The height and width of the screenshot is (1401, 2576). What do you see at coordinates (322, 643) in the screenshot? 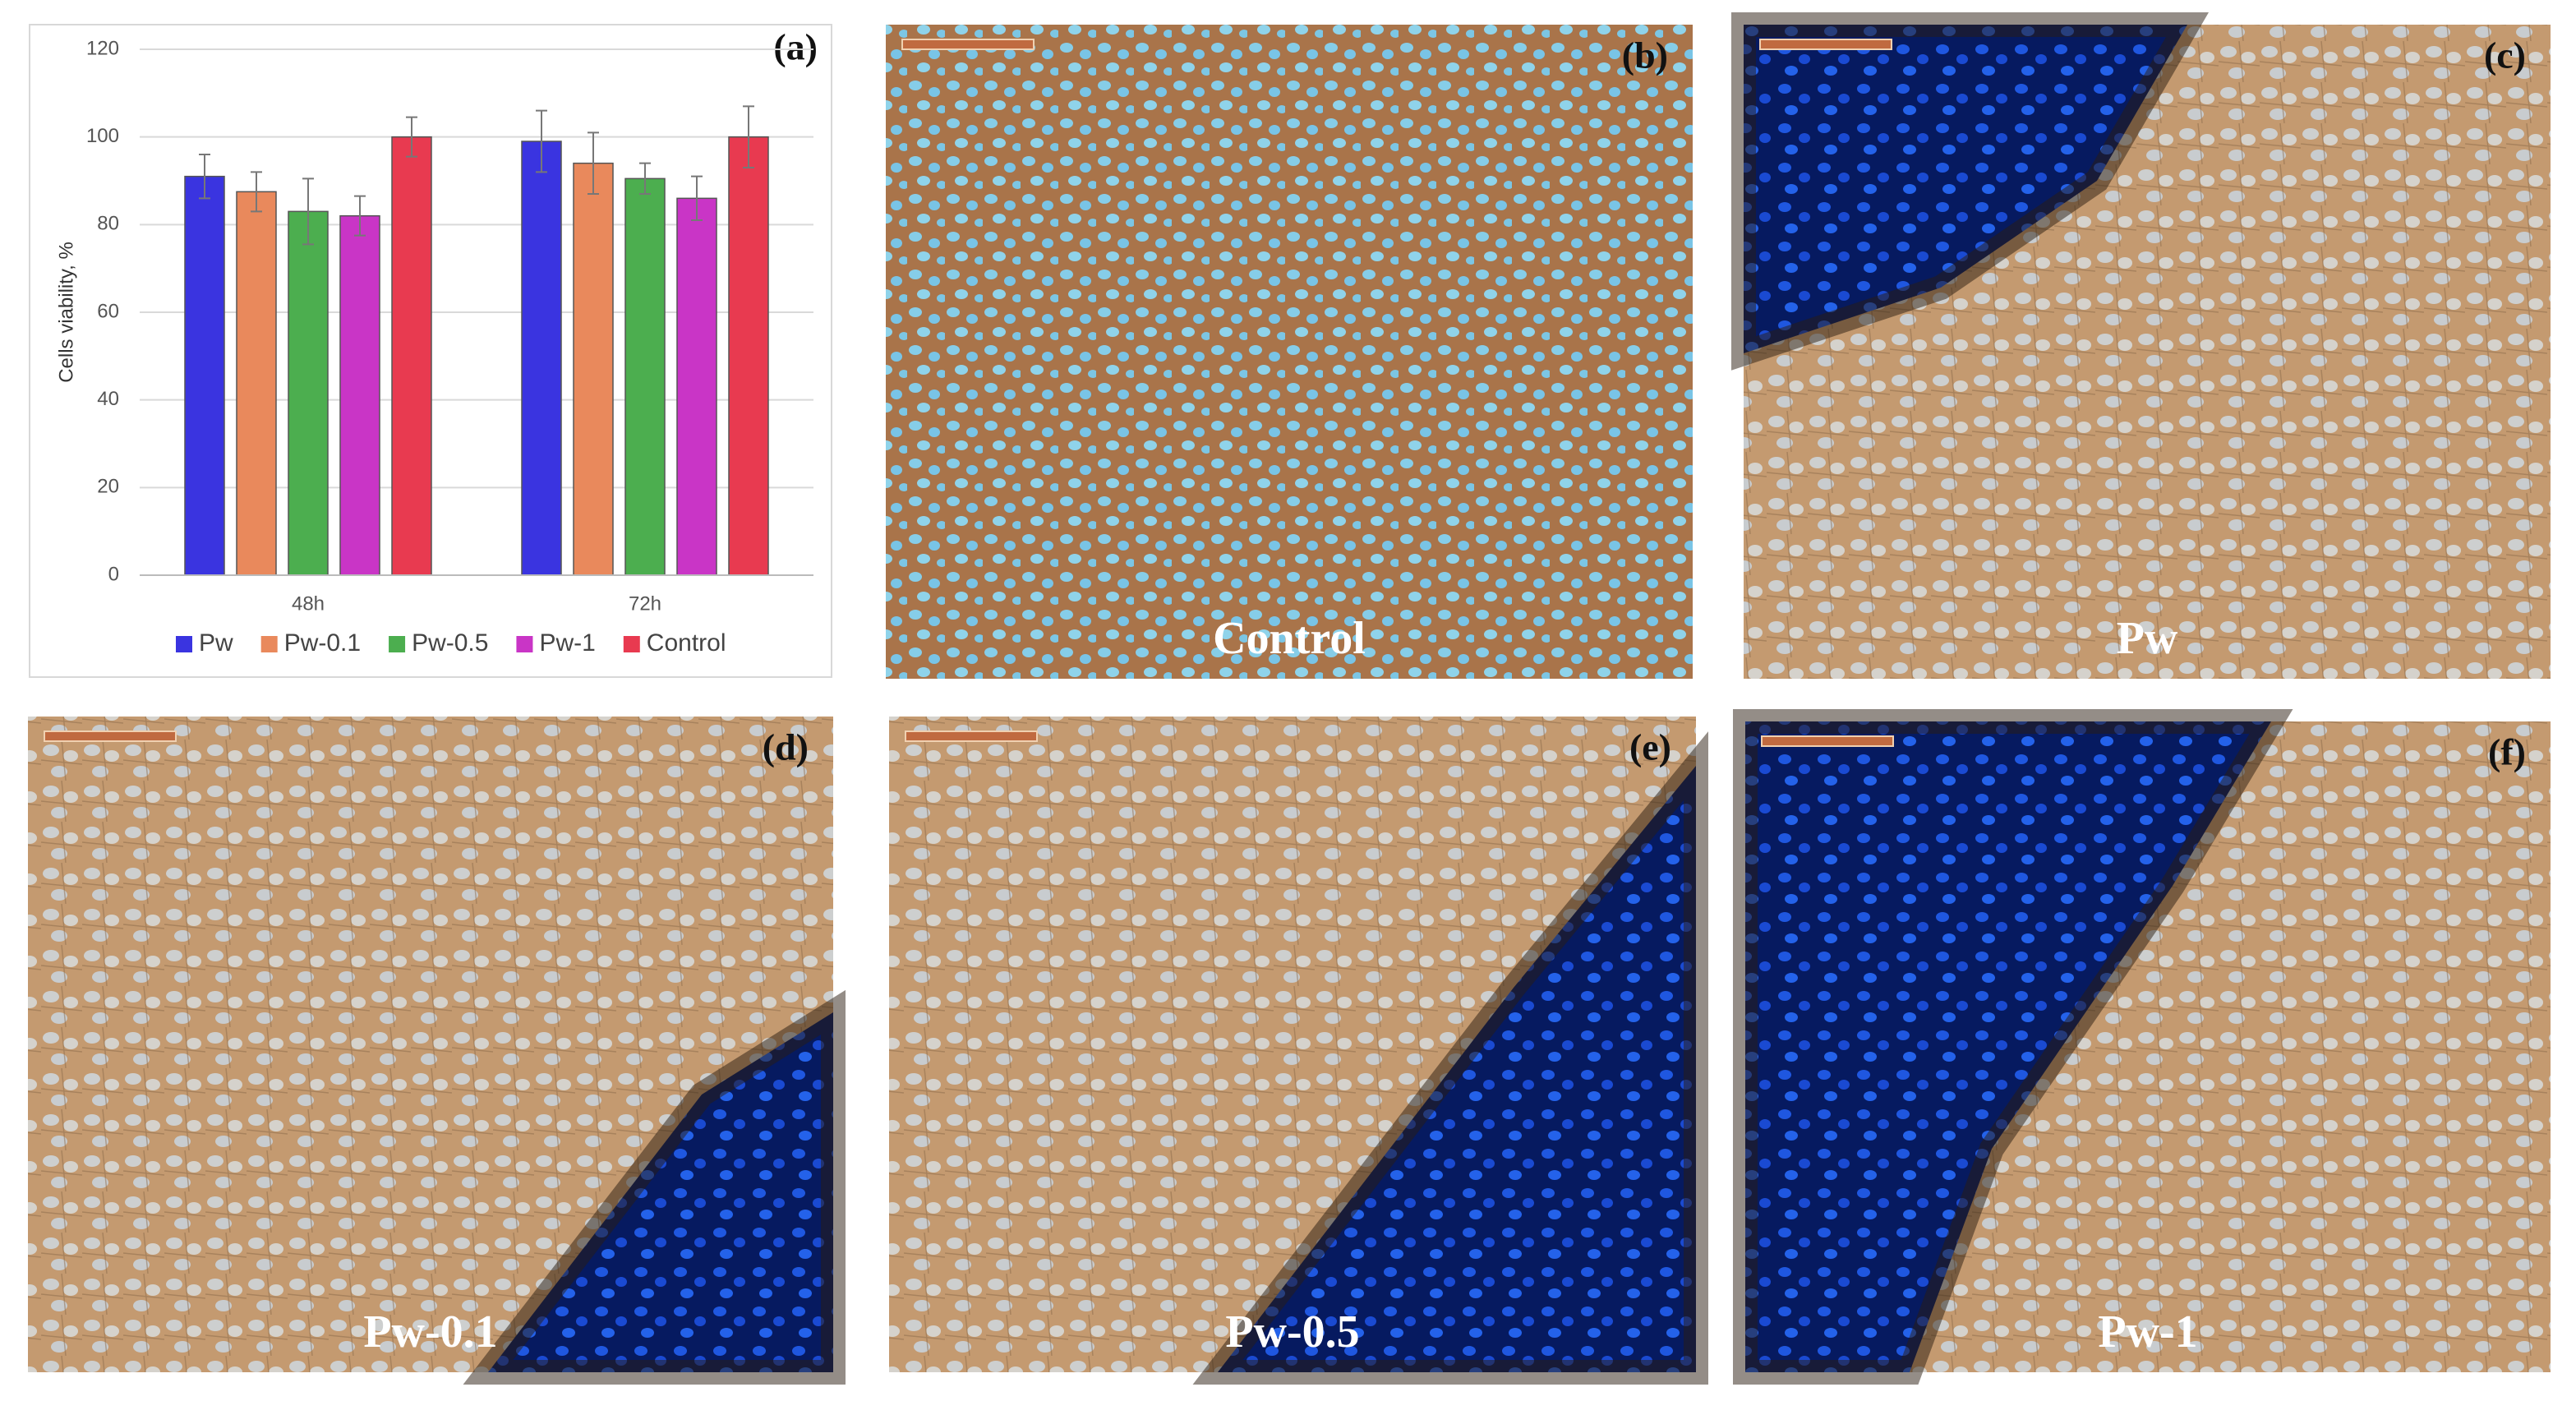
I see `legend-label: Pw-0.1` at bounding box center [322, 643].